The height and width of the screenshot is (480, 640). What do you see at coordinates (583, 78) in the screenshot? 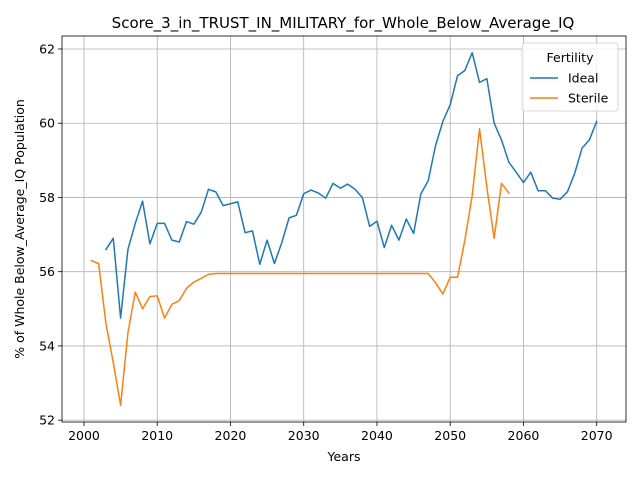
I see `legend-label-ideal: Ideal` at bounding box center [583, 78].